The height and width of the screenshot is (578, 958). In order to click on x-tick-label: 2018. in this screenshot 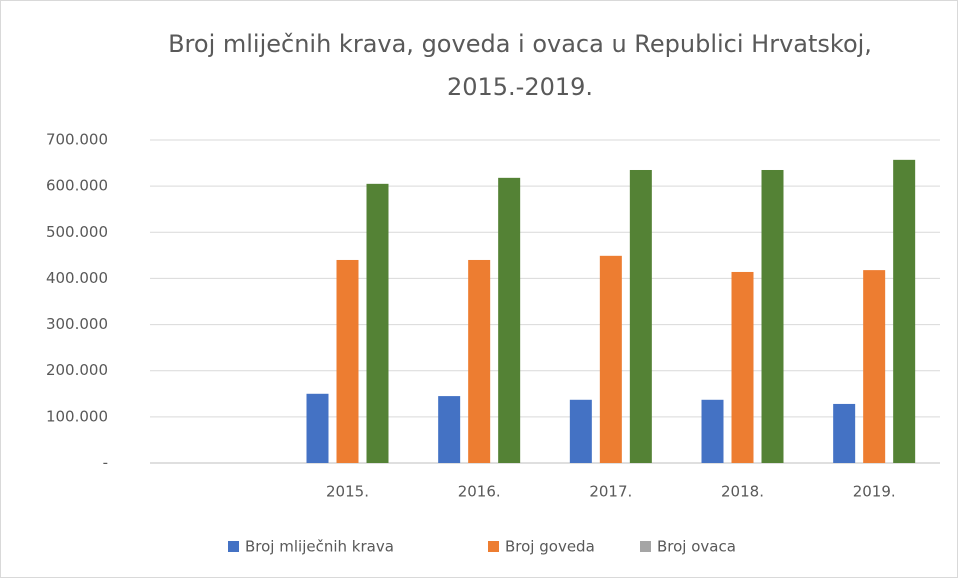, I will do `click(742, 492)`.